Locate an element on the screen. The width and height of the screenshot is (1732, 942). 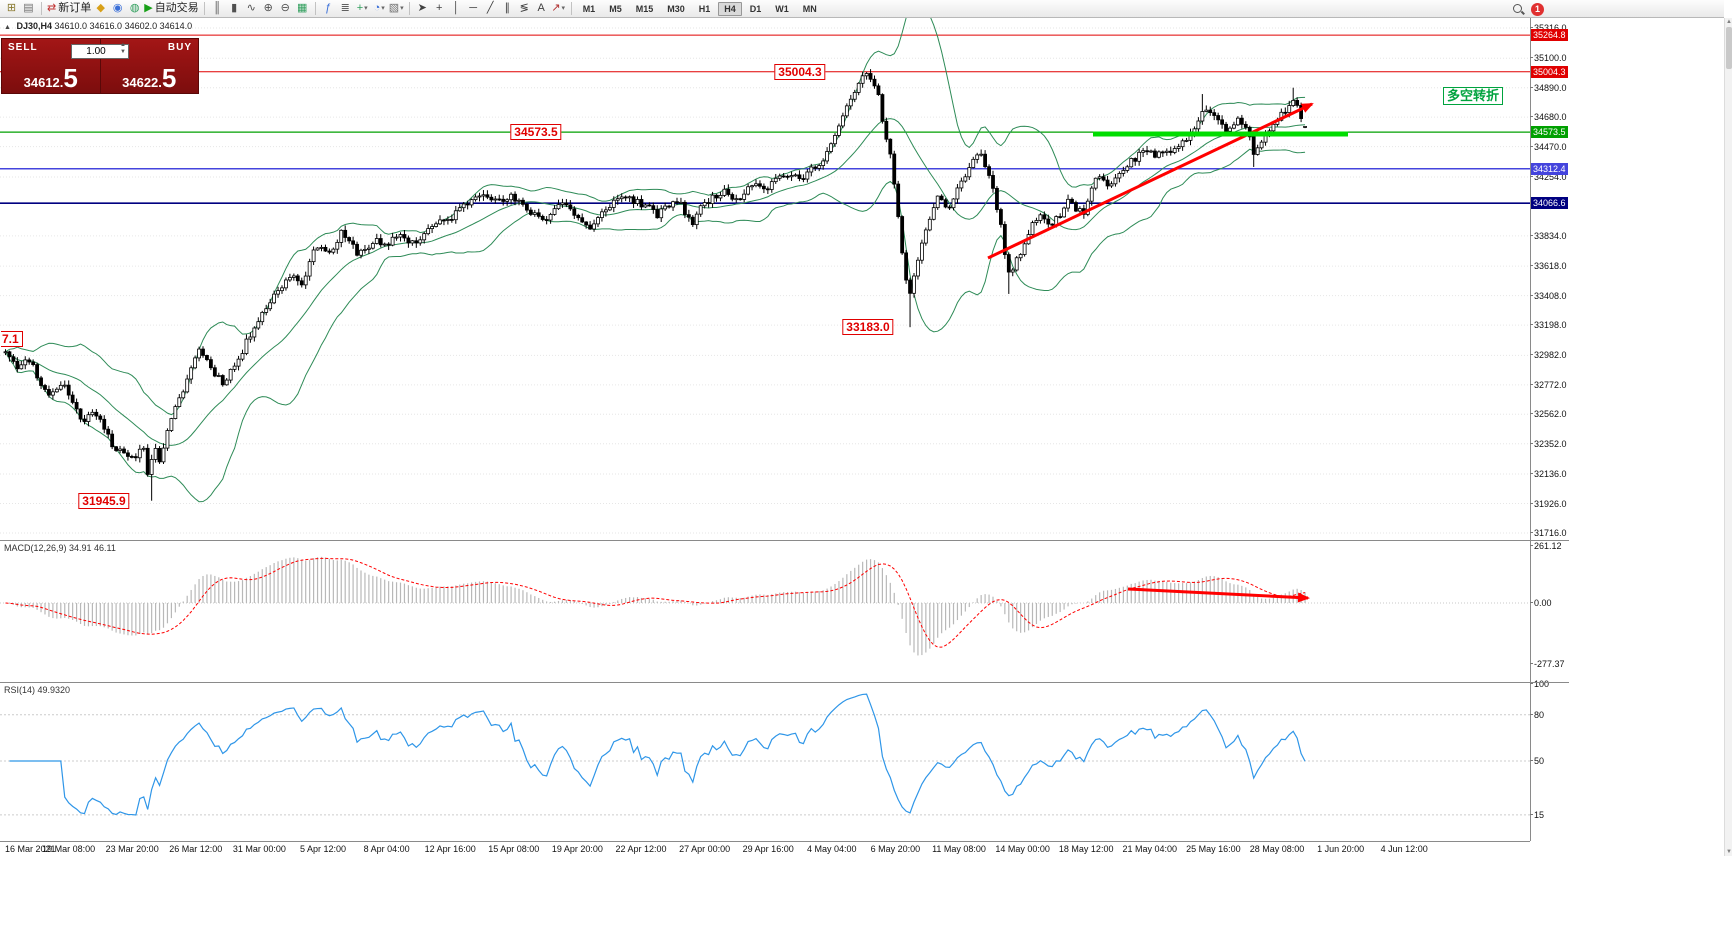
rsi-tick: 80 is located at coordinates (1537, 714).